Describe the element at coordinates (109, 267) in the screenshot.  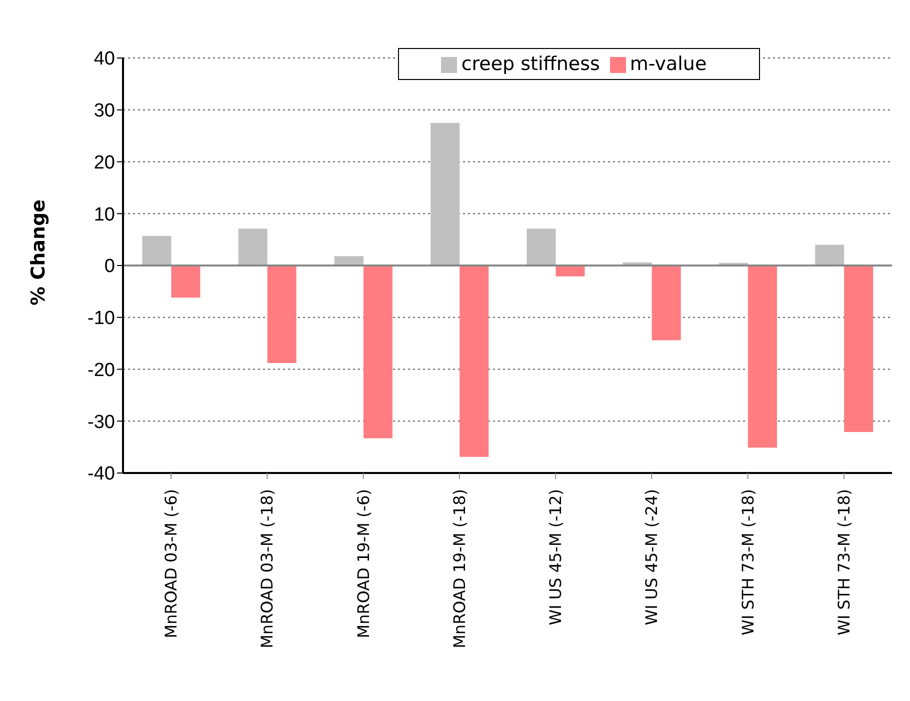
I see `y-tick-label: 0` at that location.